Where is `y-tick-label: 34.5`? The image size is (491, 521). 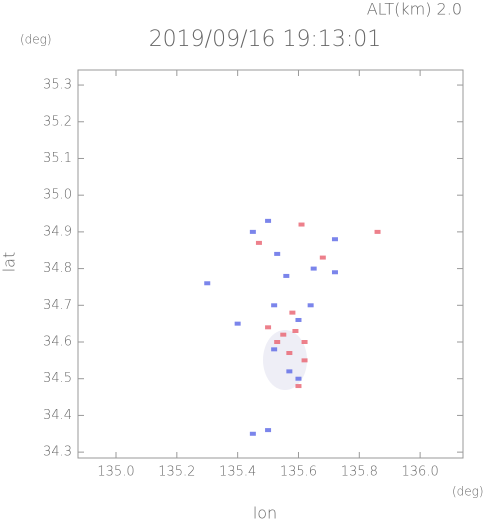
y-tick-label: 34.5 is located at coordinates (57, 378).